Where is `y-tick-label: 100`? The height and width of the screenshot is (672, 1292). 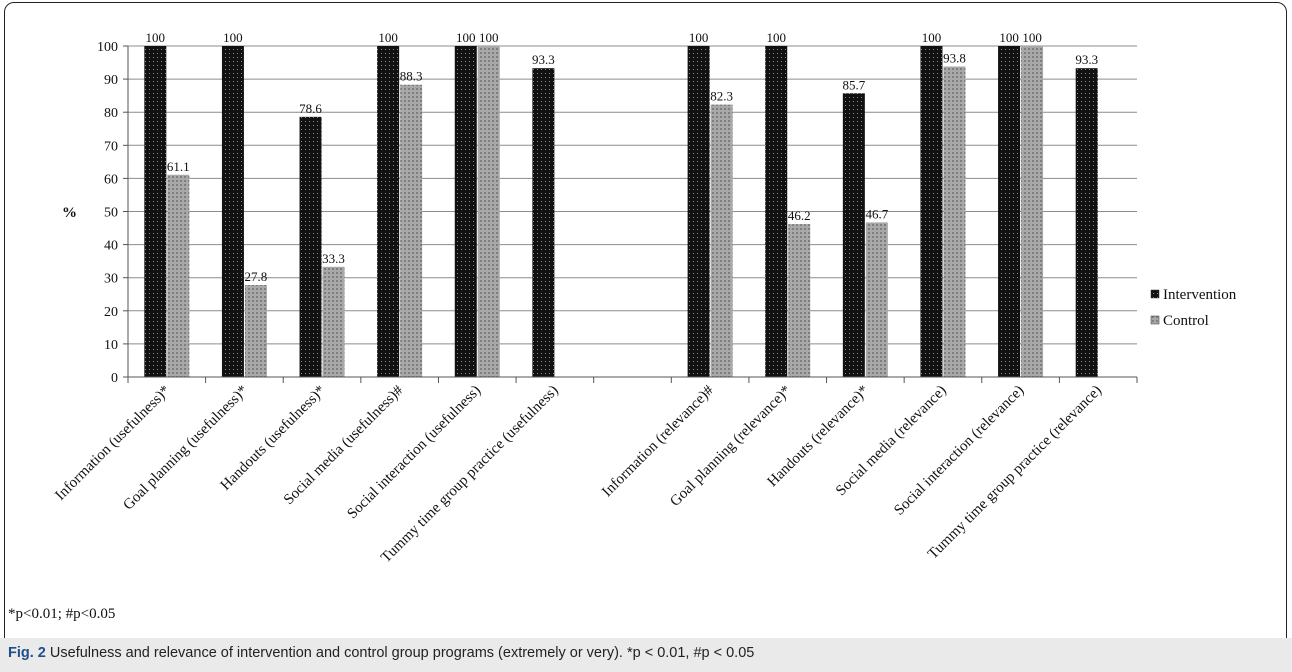 y-tick-label: 100 is located at coordinates (107, 47).